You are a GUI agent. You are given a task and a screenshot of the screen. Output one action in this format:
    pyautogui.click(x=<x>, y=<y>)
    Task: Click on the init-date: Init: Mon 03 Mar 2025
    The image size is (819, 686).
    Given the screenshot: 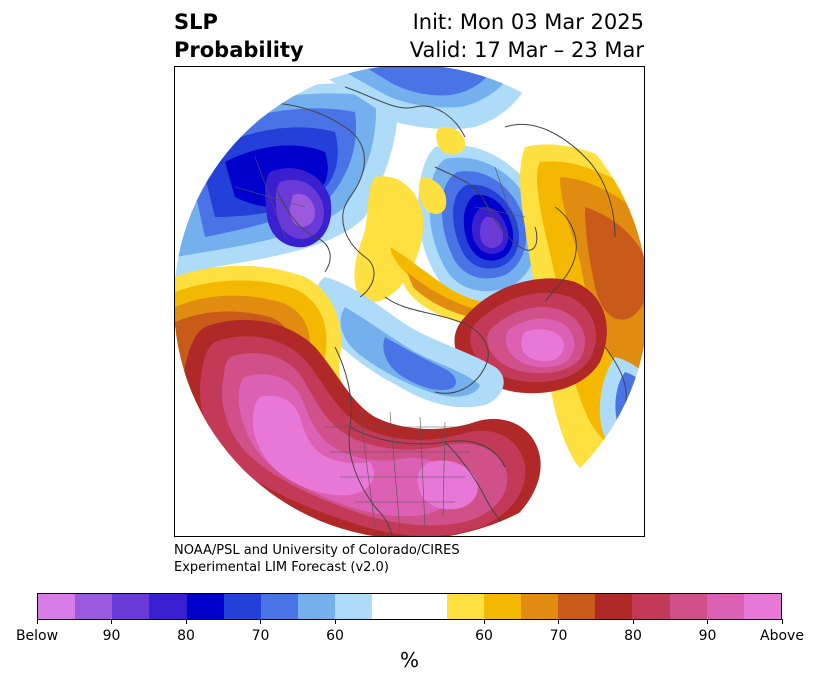 What is the action you would take?
    pyautogui.click(x=528, y=22)
    